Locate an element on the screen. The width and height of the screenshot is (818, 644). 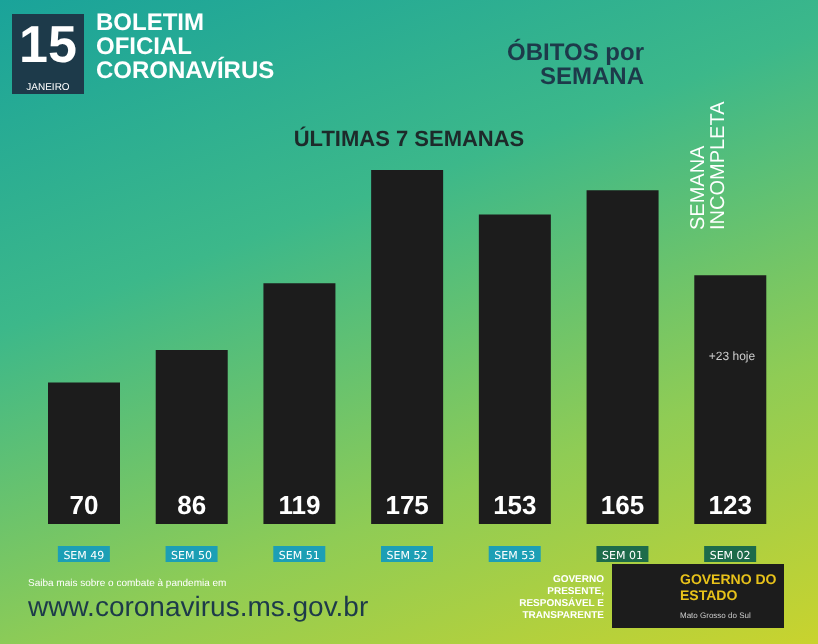
data-label: 70 is located at coordinates (84, 505).